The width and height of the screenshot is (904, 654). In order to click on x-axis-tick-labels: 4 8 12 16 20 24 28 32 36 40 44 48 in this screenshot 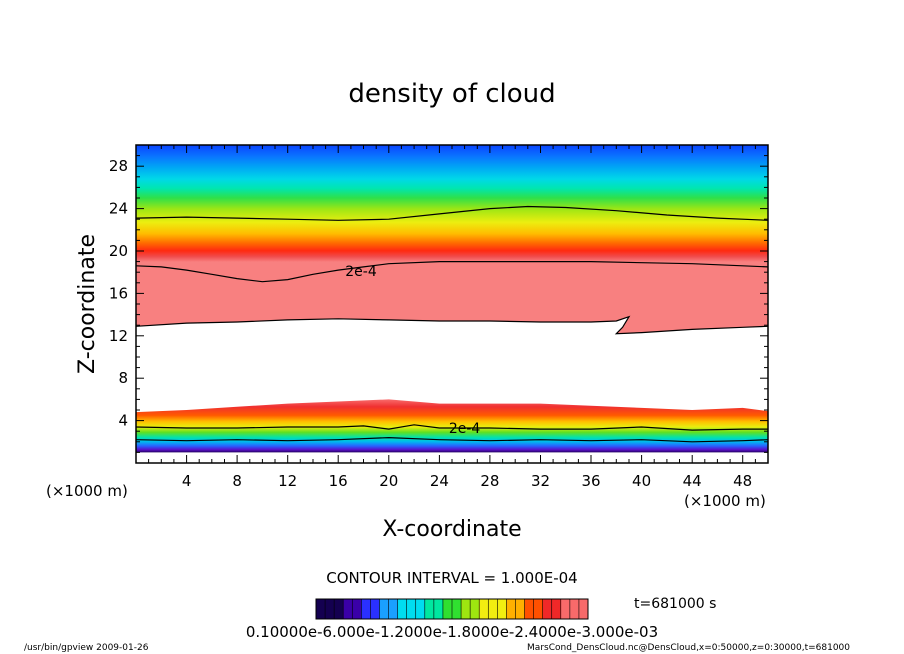, I will do `click(467, 481)`.